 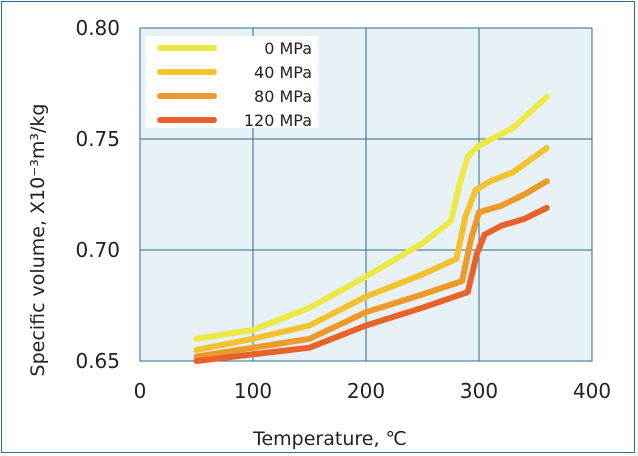 What do you see at coordinates (97, 139) in the screenshot?
I see `y-tick-label-2: 0.75` at bounding box center [97, 139].